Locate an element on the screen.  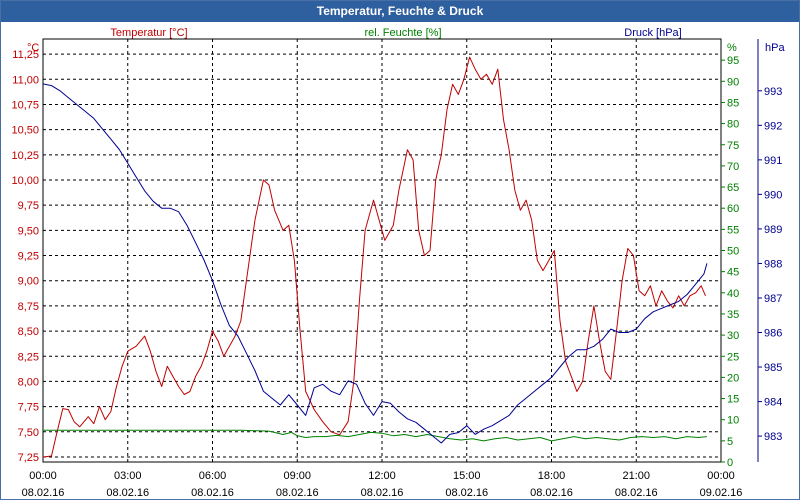
humidity-tick-label: 30 is located at coordinates (733, 336).